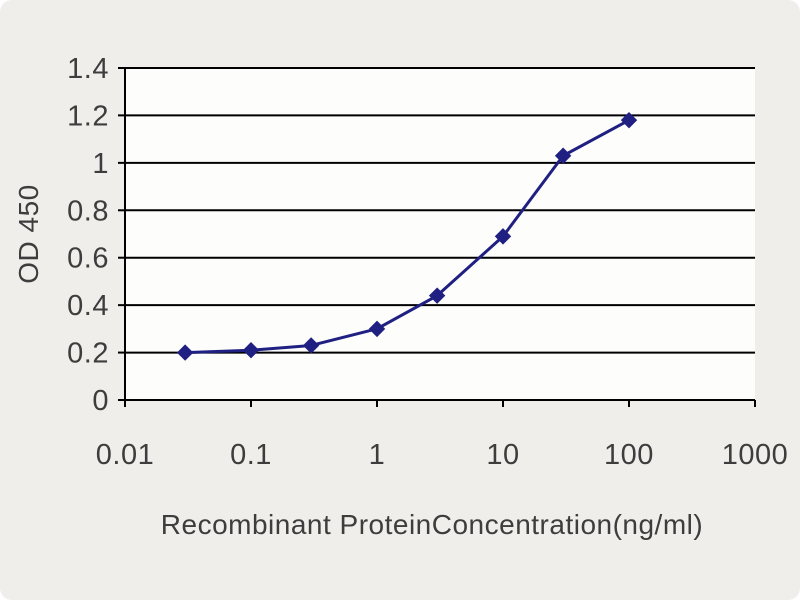  What do you see at coordinates (88, 306) in the screenshot?
I see `y-tick-label: 0.4` at bounding box center [88, 306].